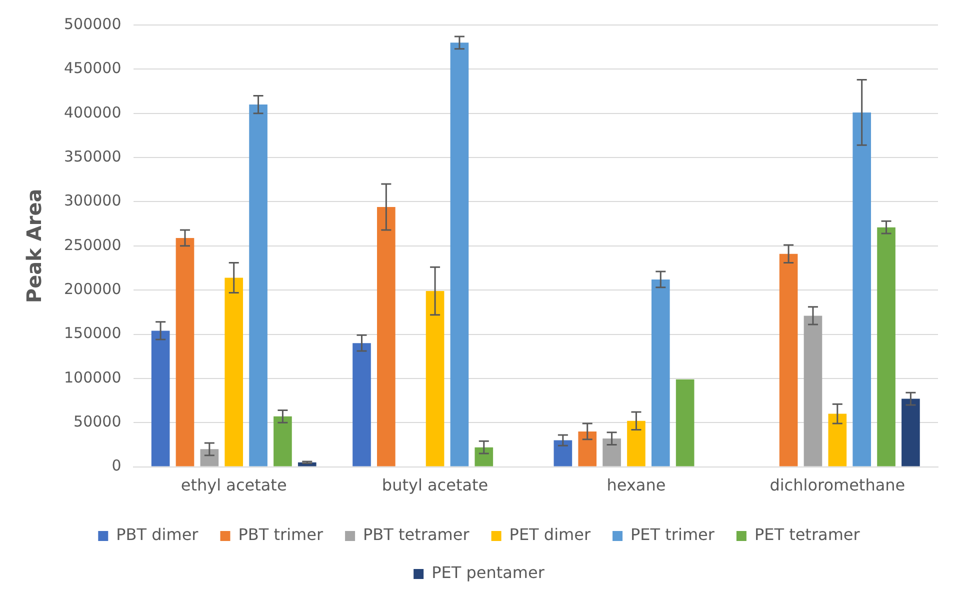  I want to click on x-tick-label: butyl acetate, so click(435, 485).